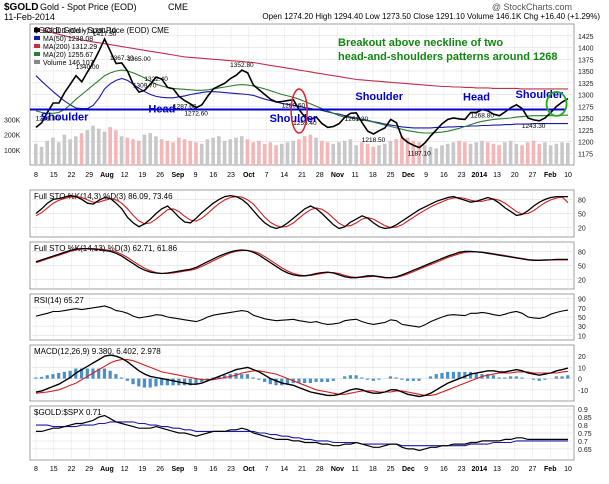  Describe the element at coordinates (586, 107) in the screenshot. I see `y-tick-label: 1275` at that location.